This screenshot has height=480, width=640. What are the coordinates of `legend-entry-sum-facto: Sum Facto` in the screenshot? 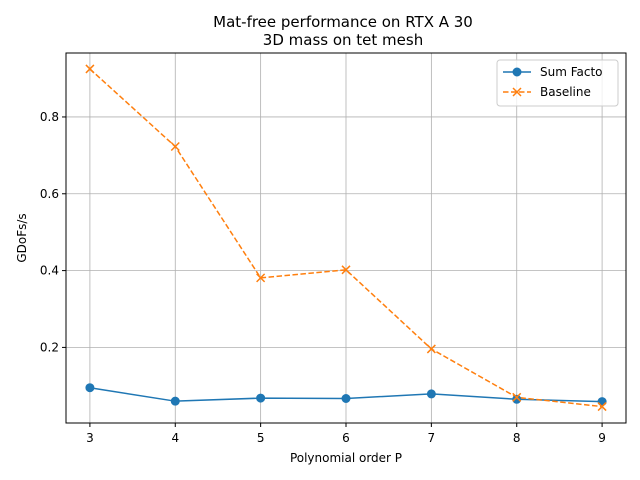 It's located at (553, 72).